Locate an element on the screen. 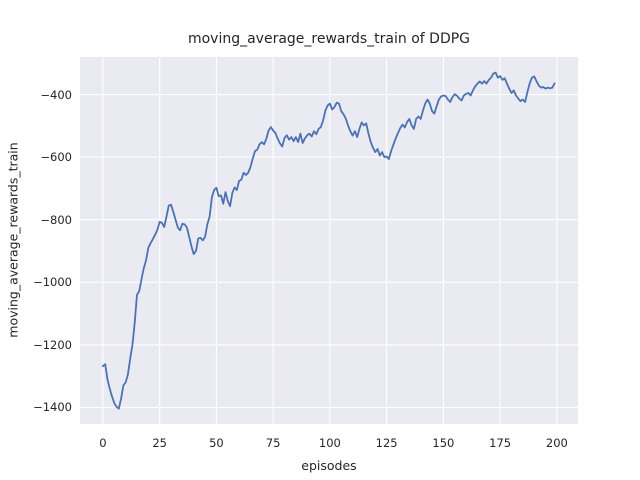  y-tick-label: −800 is located at coordinates (56, 219).